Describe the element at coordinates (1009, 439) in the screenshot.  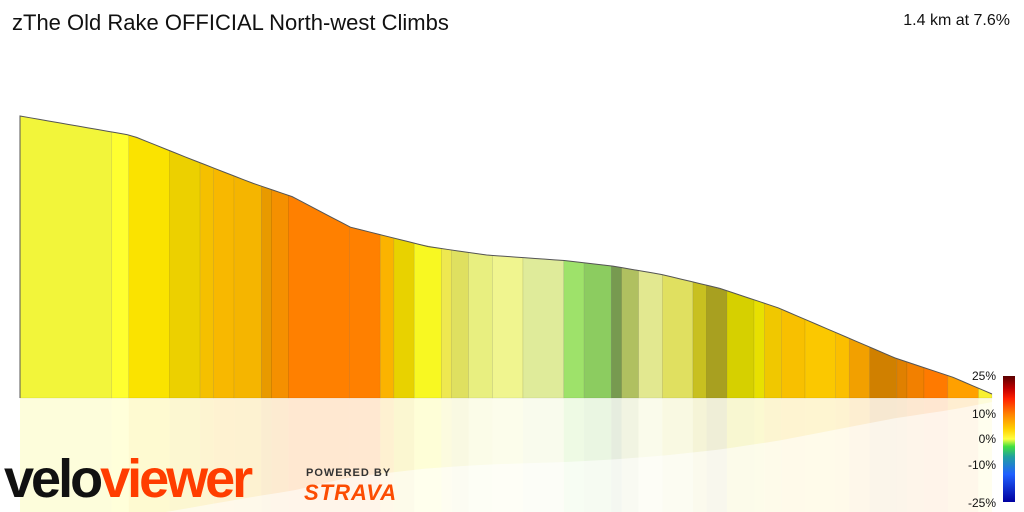
I see `gradient-color-scale` at that location.